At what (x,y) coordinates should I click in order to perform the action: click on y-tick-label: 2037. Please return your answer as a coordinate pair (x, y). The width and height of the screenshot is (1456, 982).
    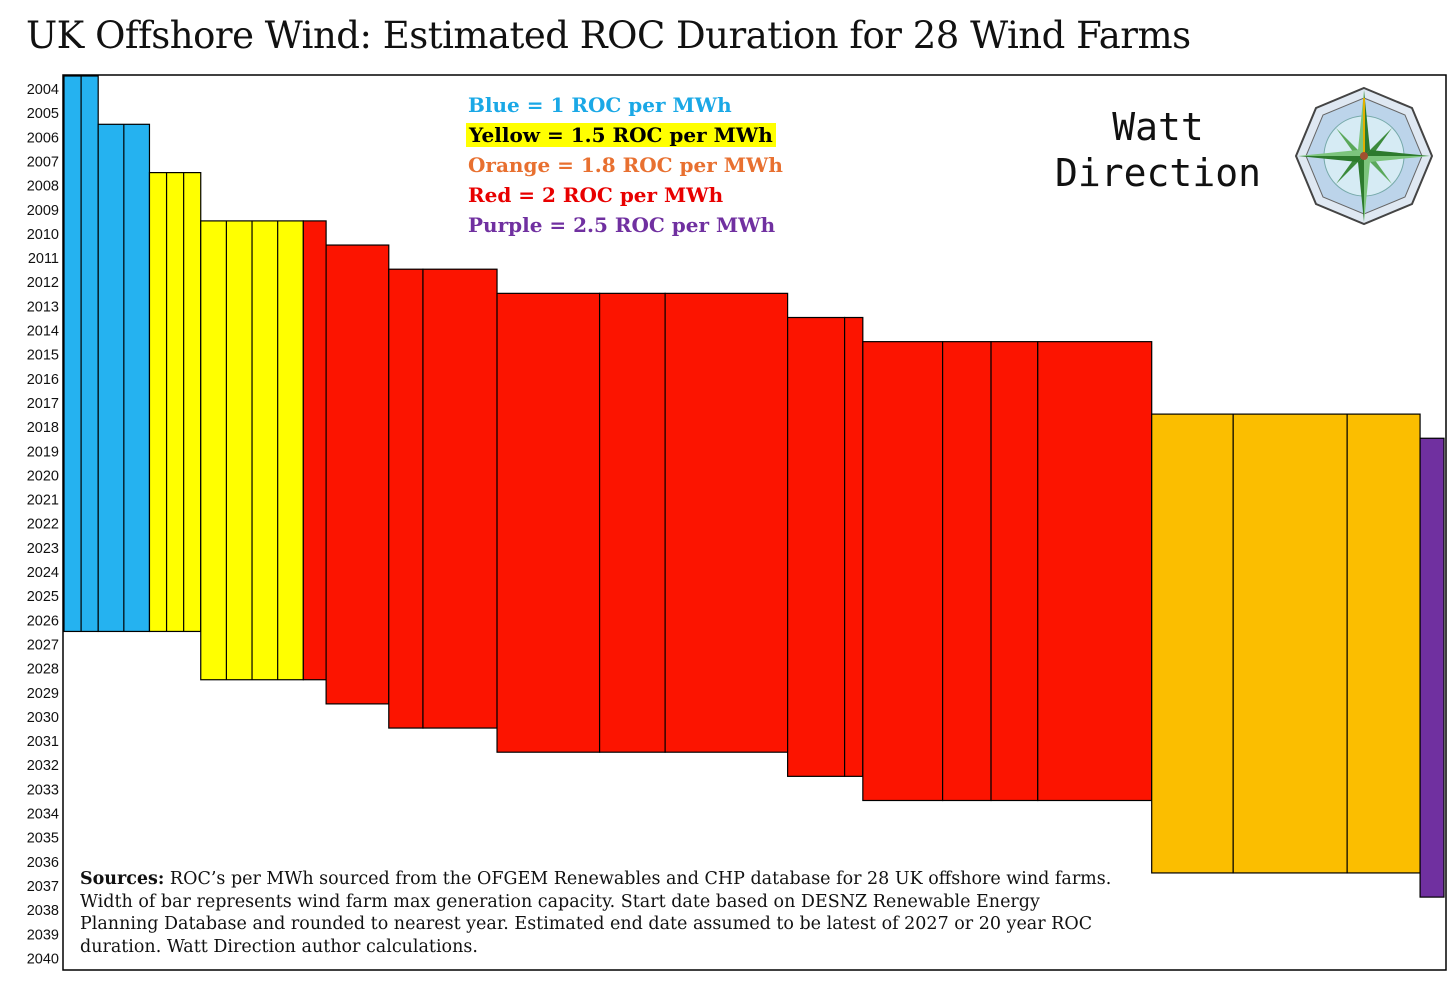
    Looking at the image, I should click on (43, 887).